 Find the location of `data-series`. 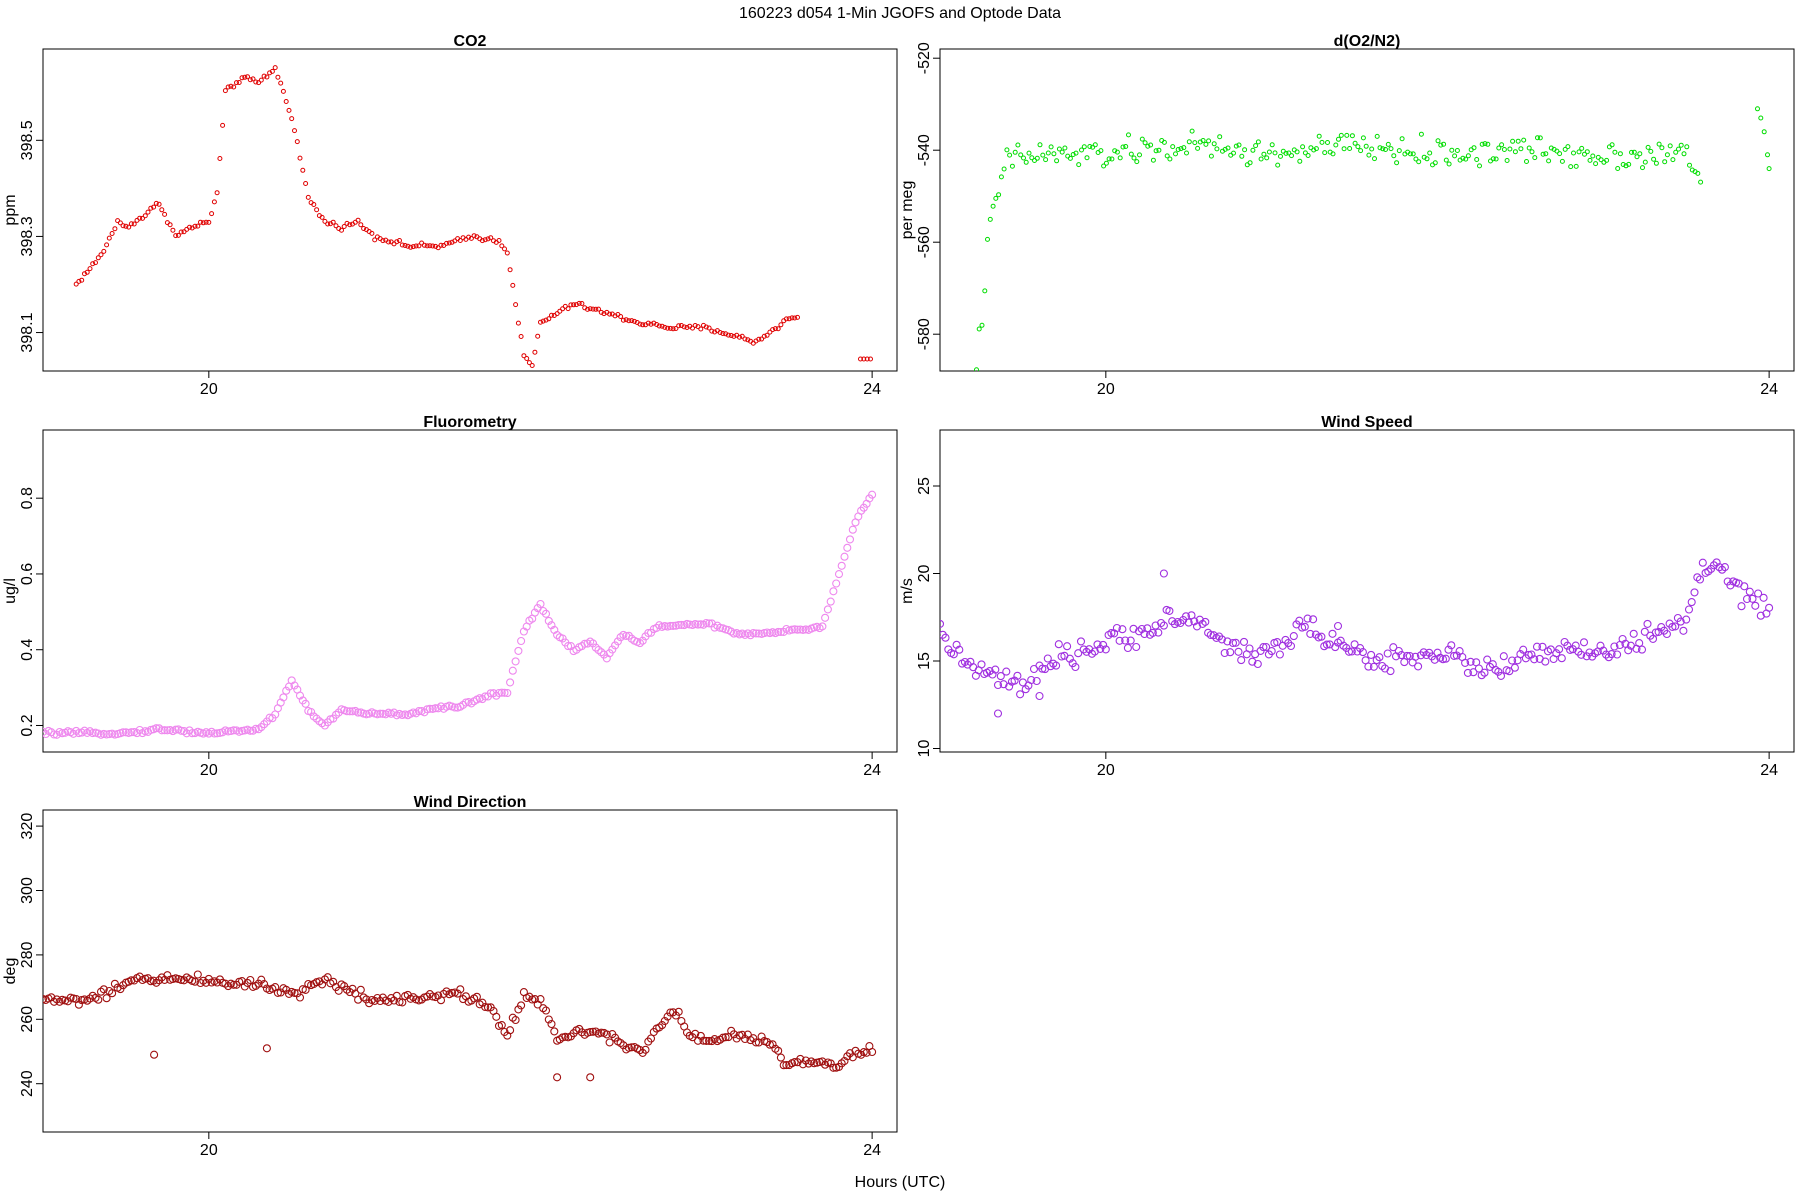

data-series is located at coordinates (460, 614).